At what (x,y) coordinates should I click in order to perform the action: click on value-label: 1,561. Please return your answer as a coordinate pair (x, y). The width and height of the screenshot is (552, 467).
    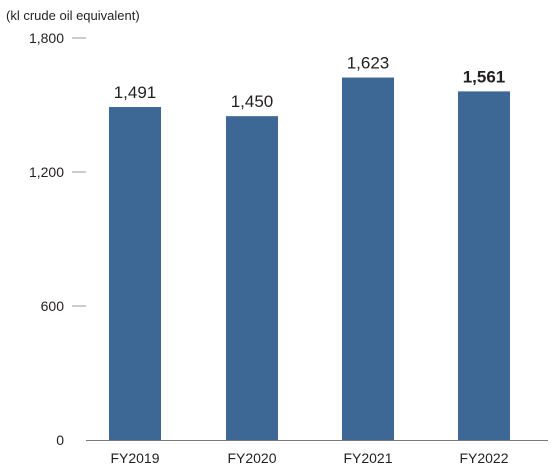
    Looking at the image, I should click on (484, 76).